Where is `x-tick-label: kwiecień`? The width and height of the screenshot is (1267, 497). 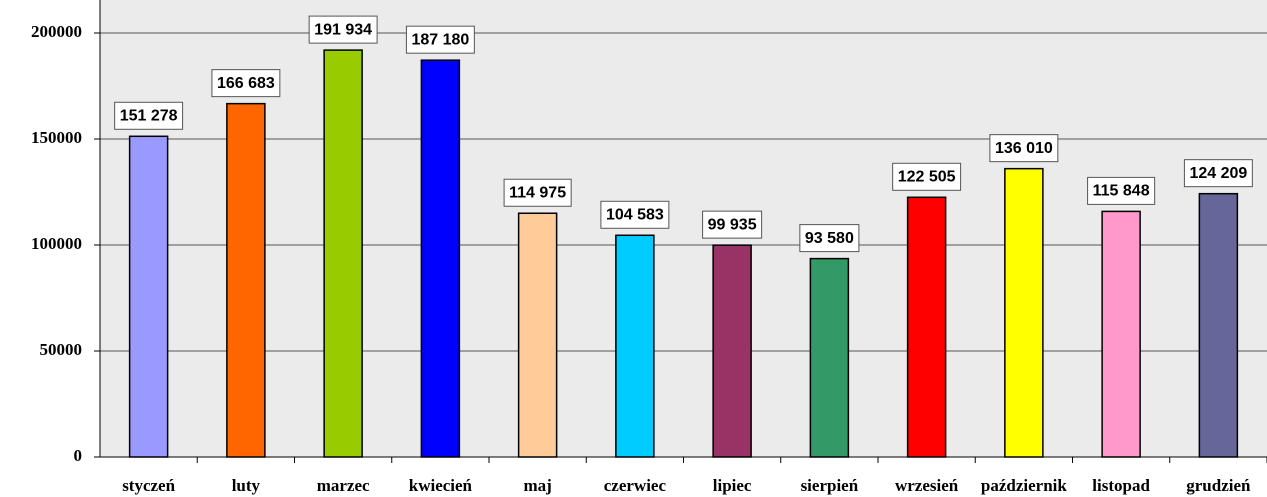 x-tick-label: kwiecień is located at coordinates (441, 485).